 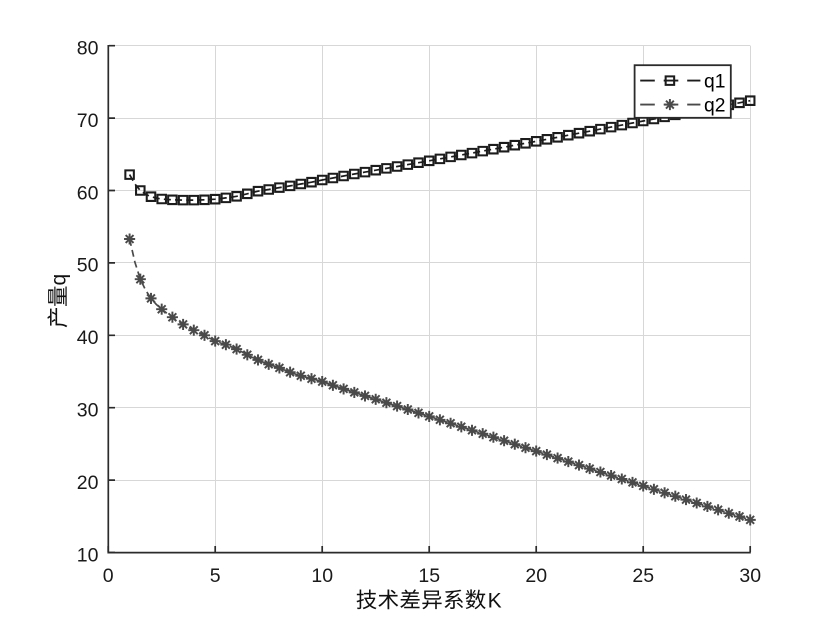 I want to click on svg-text: q2, so click(x=714, y=106).